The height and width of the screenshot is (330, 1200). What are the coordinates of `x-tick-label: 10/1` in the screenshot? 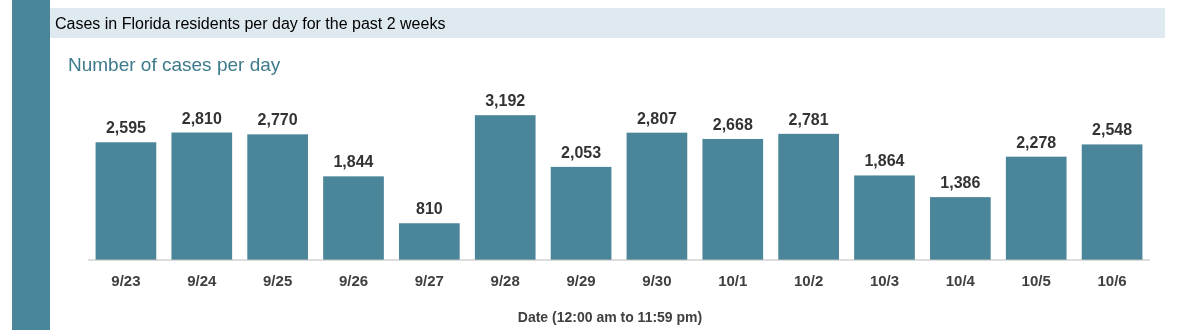 It's located at (733, 280).